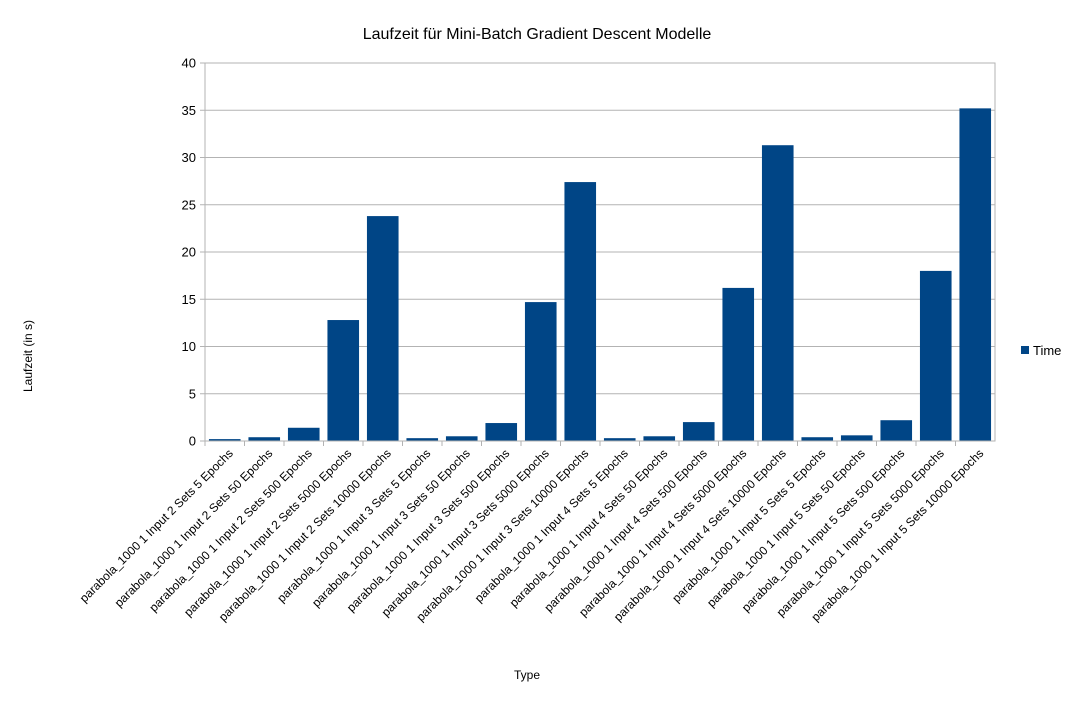  I want to click on y-tick-label: 5, so click(192, 393).